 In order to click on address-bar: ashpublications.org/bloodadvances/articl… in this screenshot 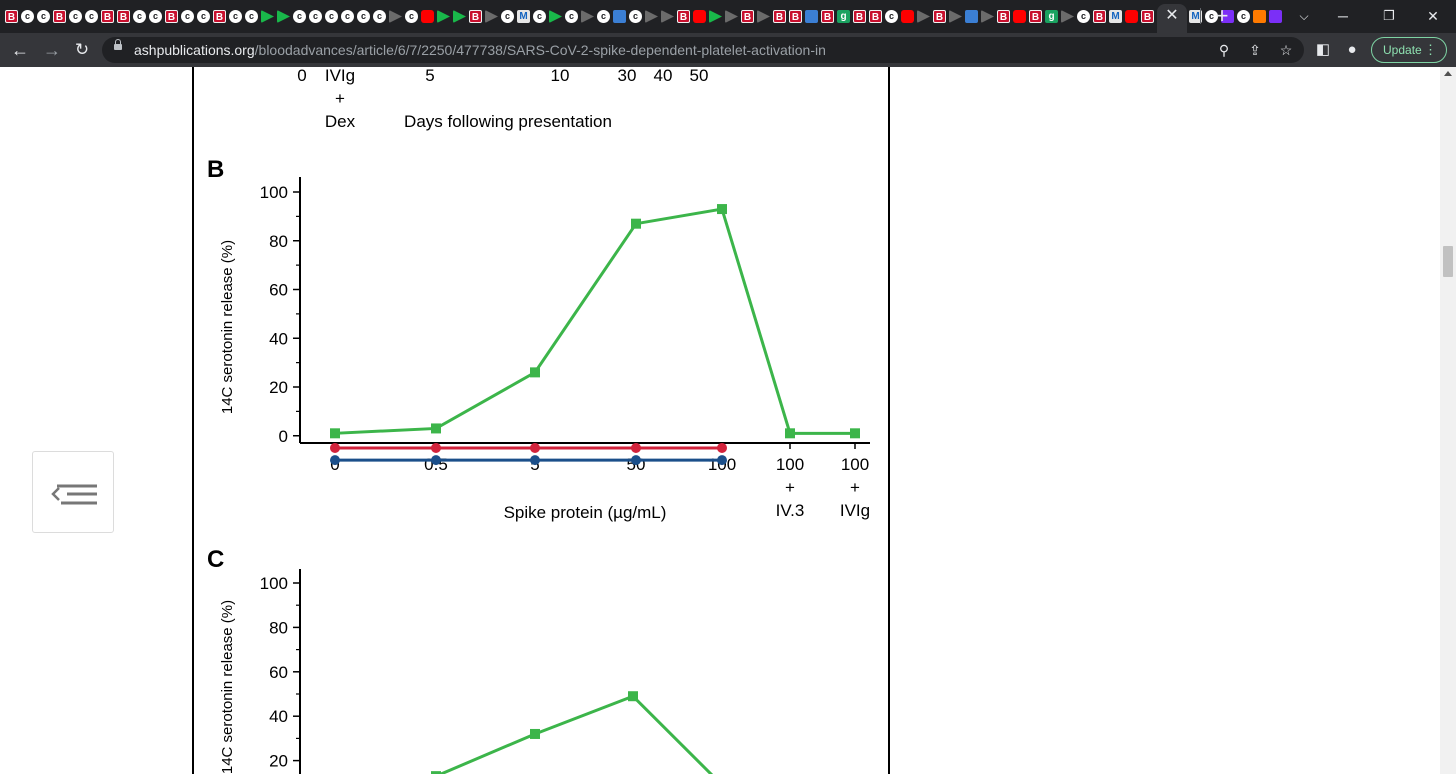, I will do `click(703, 50)`.